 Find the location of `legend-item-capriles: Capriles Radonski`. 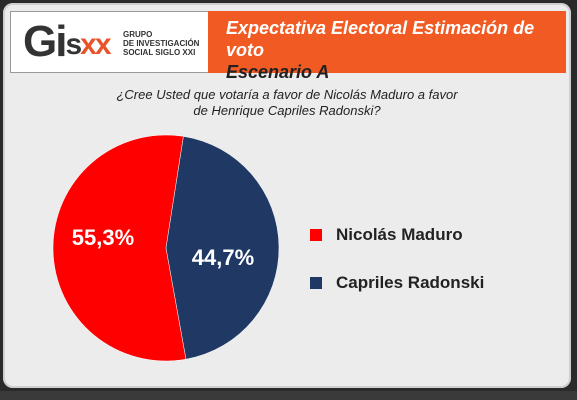

legend-item-capriles: Capriles Radonski is located at coordinates (397, 283).